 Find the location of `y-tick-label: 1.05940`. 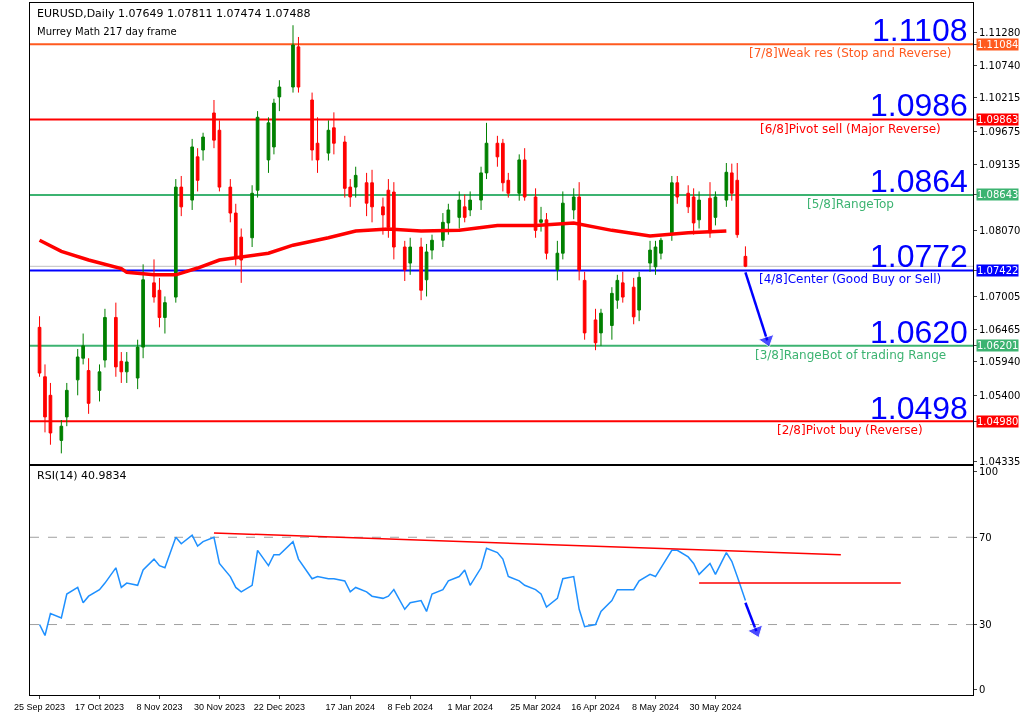

y-tick-label: 1.05940 is located at coordinates (1000, 362).